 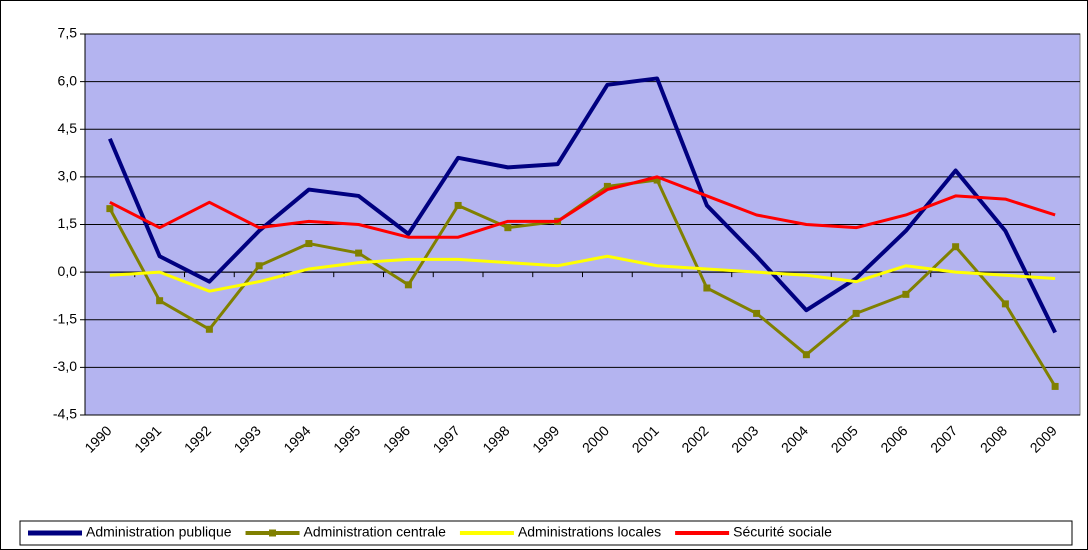 I want to click on y-tick-label: 7,5, so click(x=68, y=33).